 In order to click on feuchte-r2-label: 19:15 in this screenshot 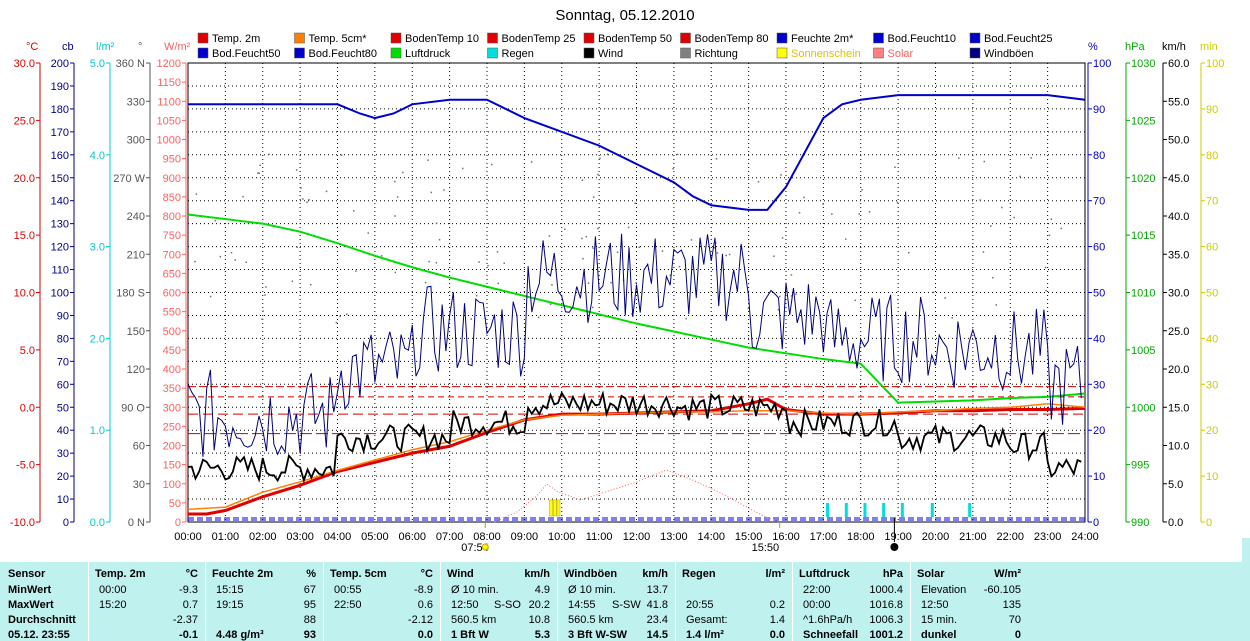, I will do `click(230, 605)`.